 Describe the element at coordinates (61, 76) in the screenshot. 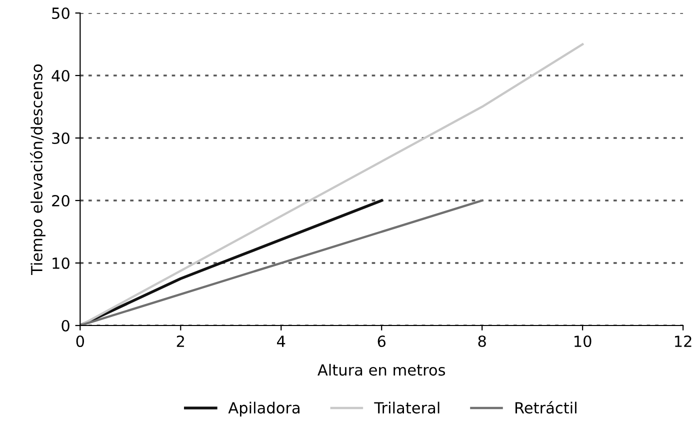

I see `y-tick-label: 40` at that location.